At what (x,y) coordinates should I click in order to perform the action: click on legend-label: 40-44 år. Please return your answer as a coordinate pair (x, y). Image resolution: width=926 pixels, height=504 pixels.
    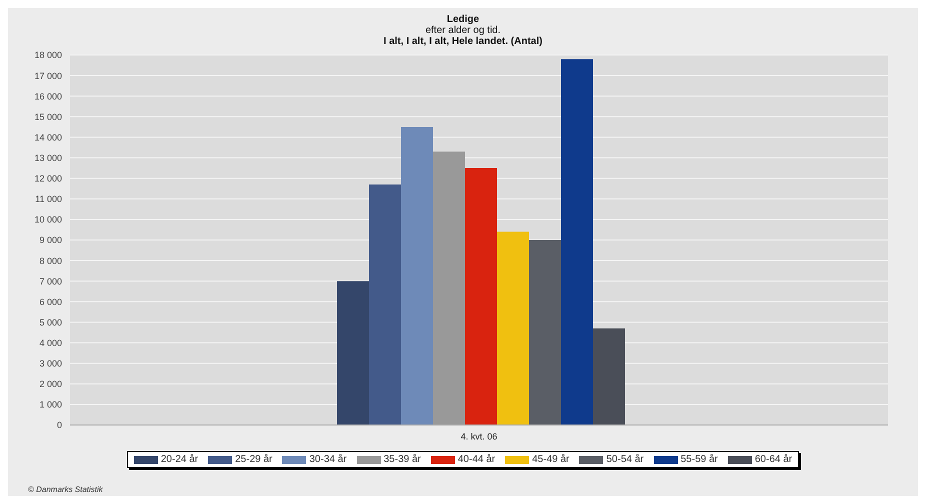
    Looking at the image, I should click on (477, 459).